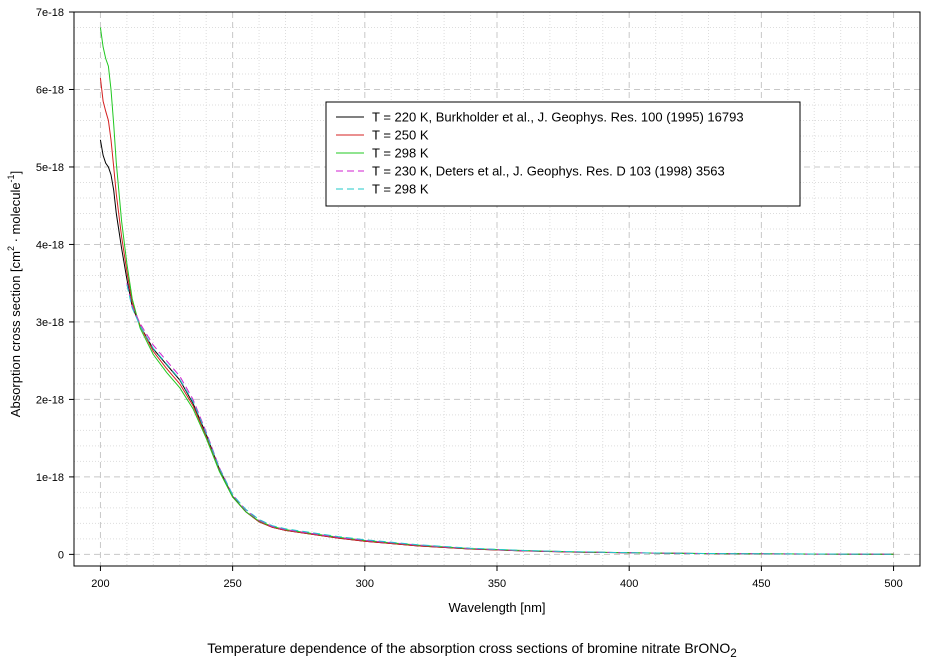  I want to click on y-tick-label: 2e-18, so click(50, 400).